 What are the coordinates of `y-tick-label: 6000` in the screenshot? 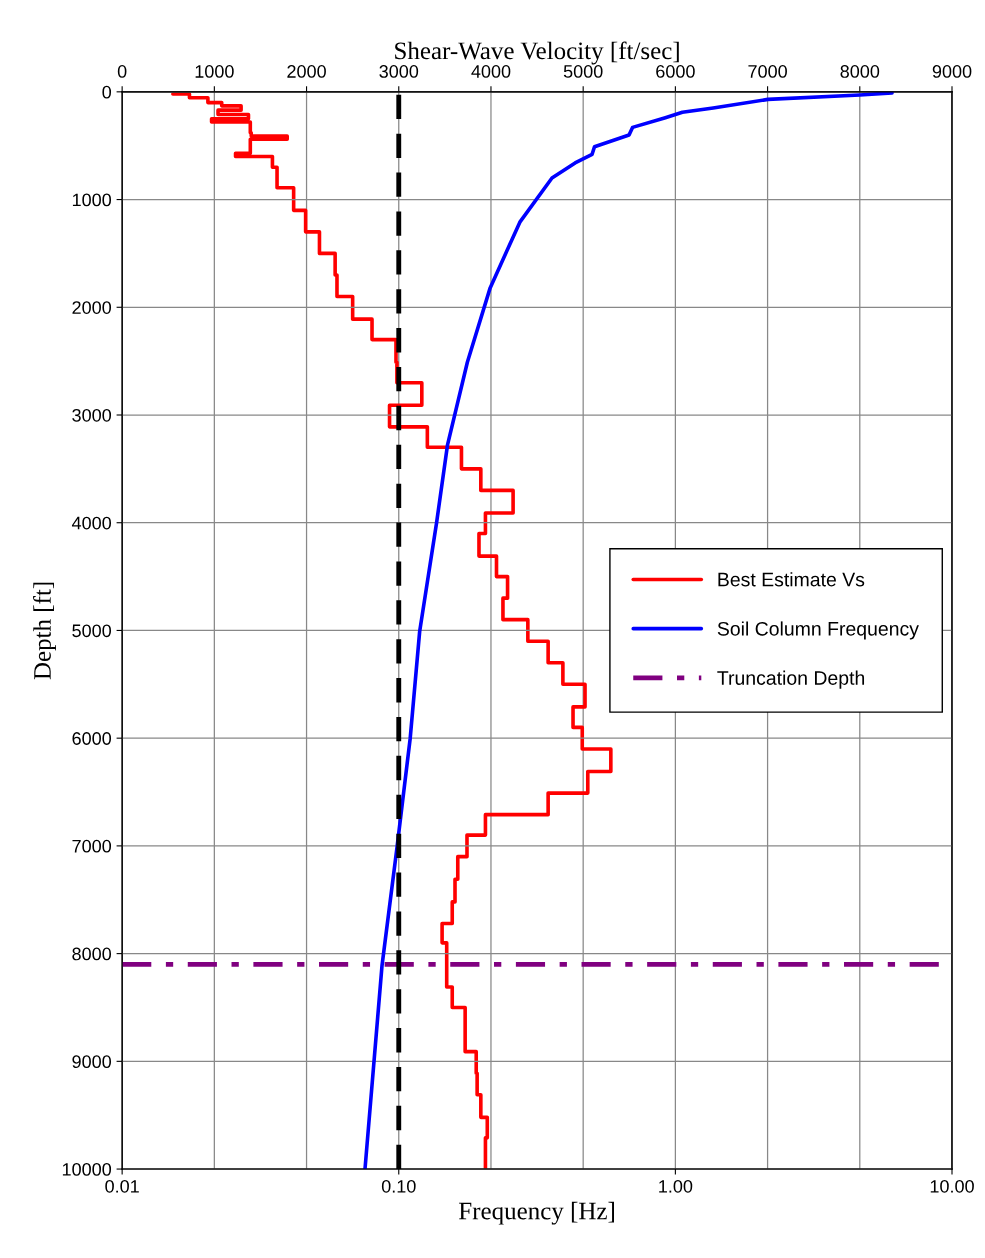 It's located at (92, 738).